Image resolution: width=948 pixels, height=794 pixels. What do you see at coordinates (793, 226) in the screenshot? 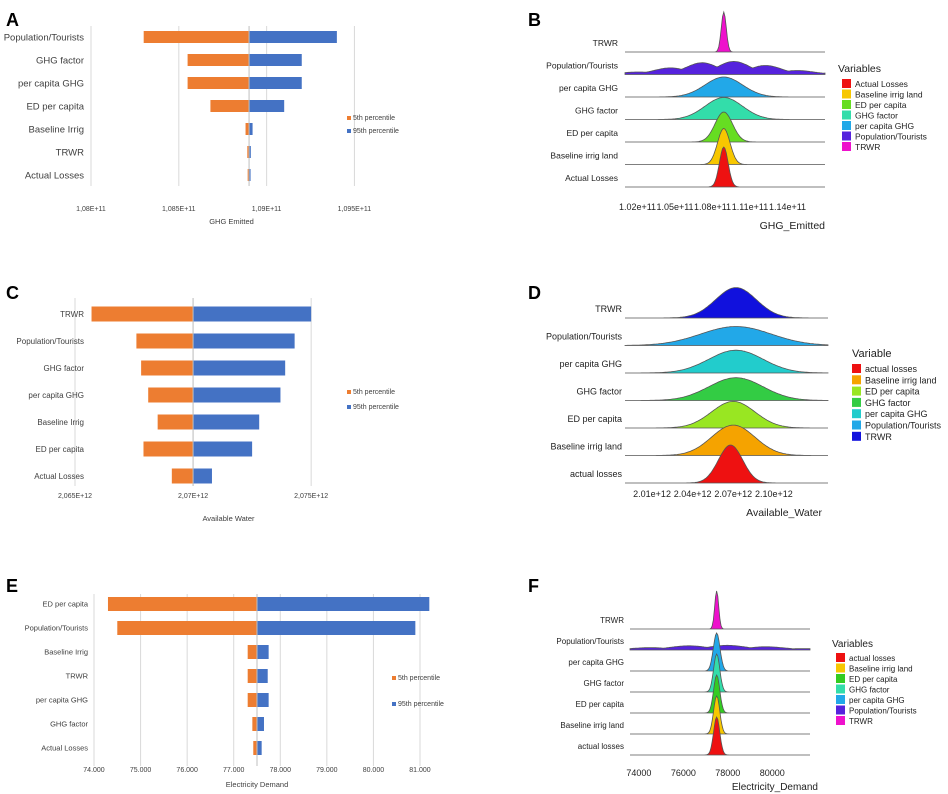
I see `x-axis-title-b: GHG_Emitted` at bounding box center [793, 226].